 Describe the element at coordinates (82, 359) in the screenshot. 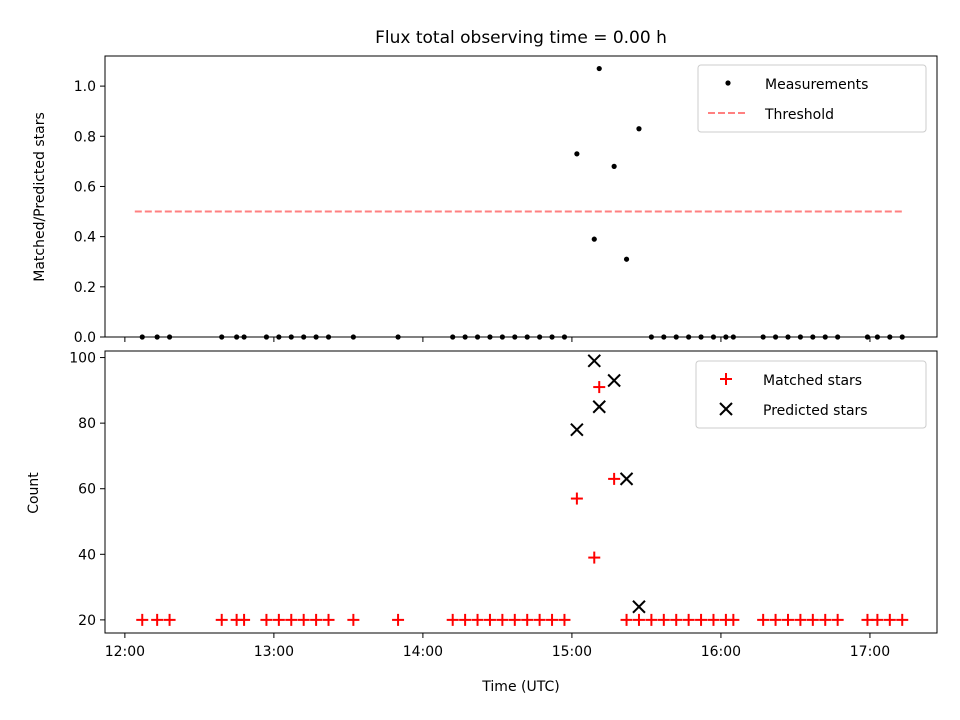

I see `y-tick-label: 100` at that location.